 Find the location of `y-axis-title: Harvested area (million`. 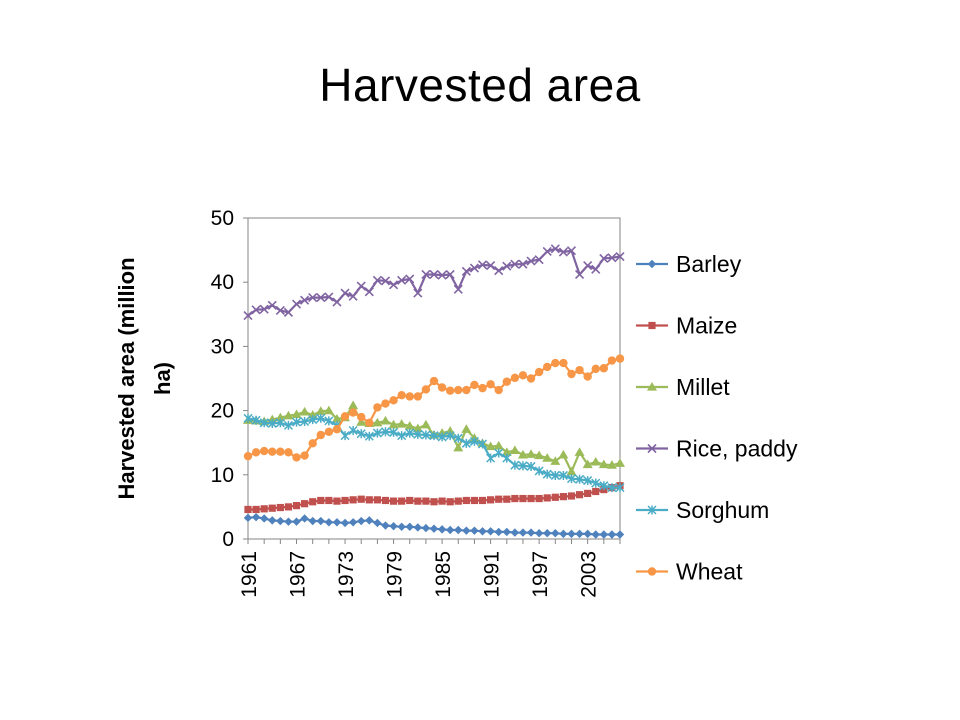

y-axis-title: Harvested area (million is located at coordinates (126, 378).